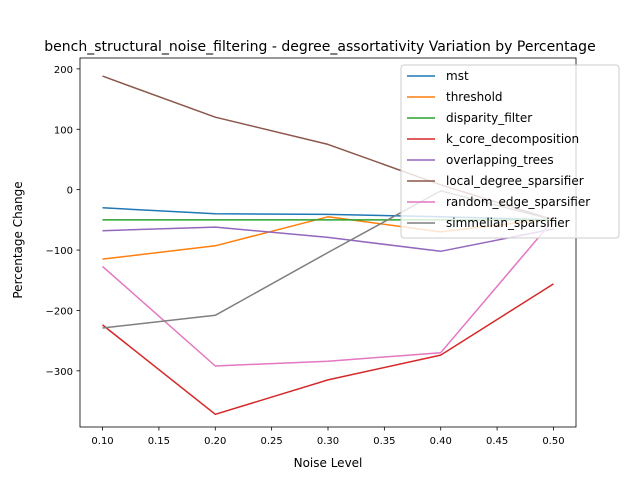 The width and height of the screenshot is (640, 480). Describe the element at coordinates (512, 139) in the screenshot. I see `legend-label-k_core_decomposition: k_core_decomposition` at that location.